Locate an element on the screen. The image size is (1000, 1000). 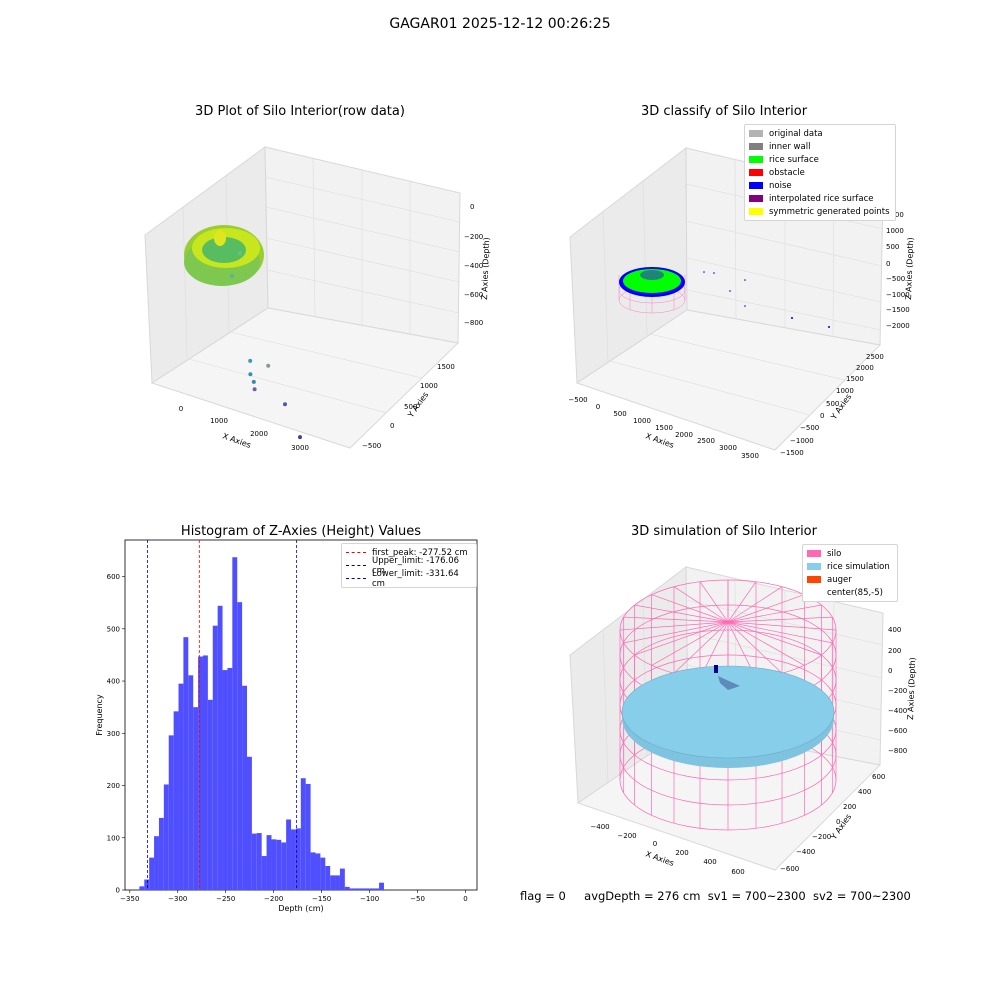
footer-sv2: sv2 = 700~2300 is located at coordinates (861, 896).